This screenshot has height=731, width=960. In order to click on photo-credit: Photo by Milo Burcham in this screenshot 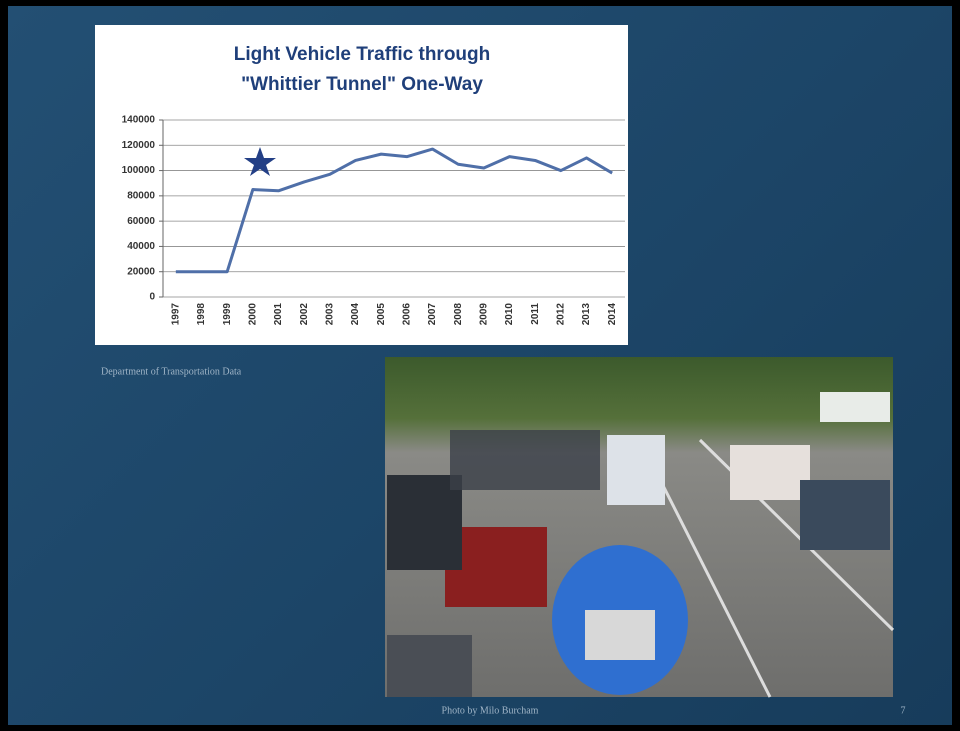, I will do `click(490, 710)`.